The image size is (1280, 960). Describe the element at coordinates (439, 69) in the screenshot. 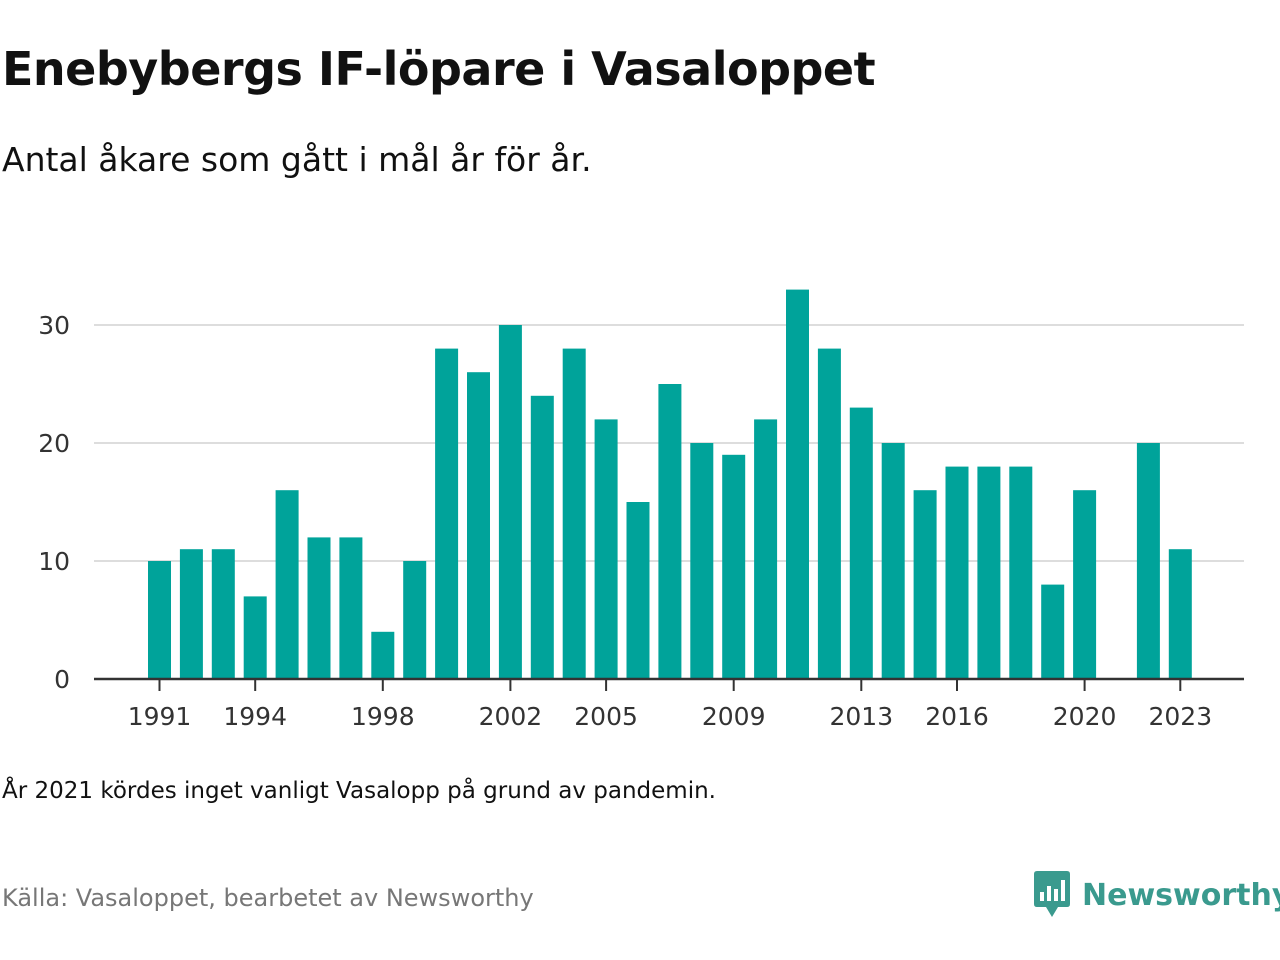

I see `chart-title: Enebybergs IF-löpare i Vasaloppet` at that location.